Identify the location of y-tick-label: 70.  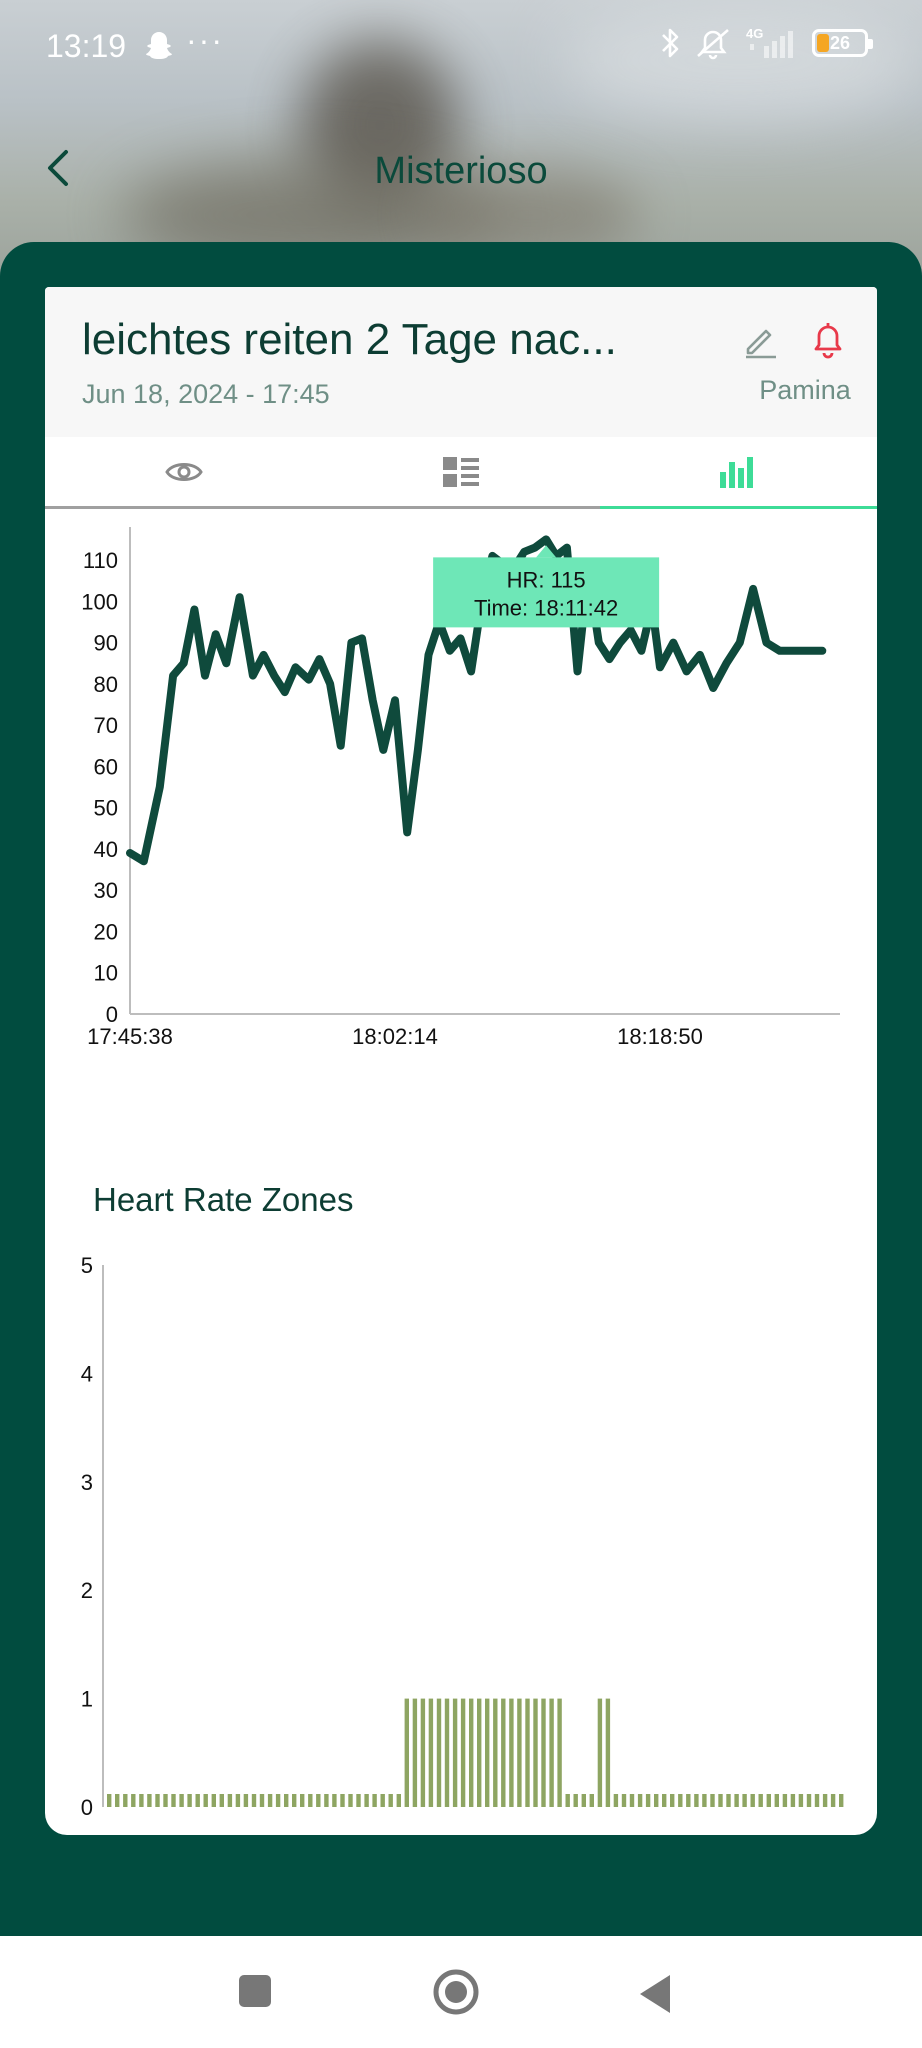
(106, 725).